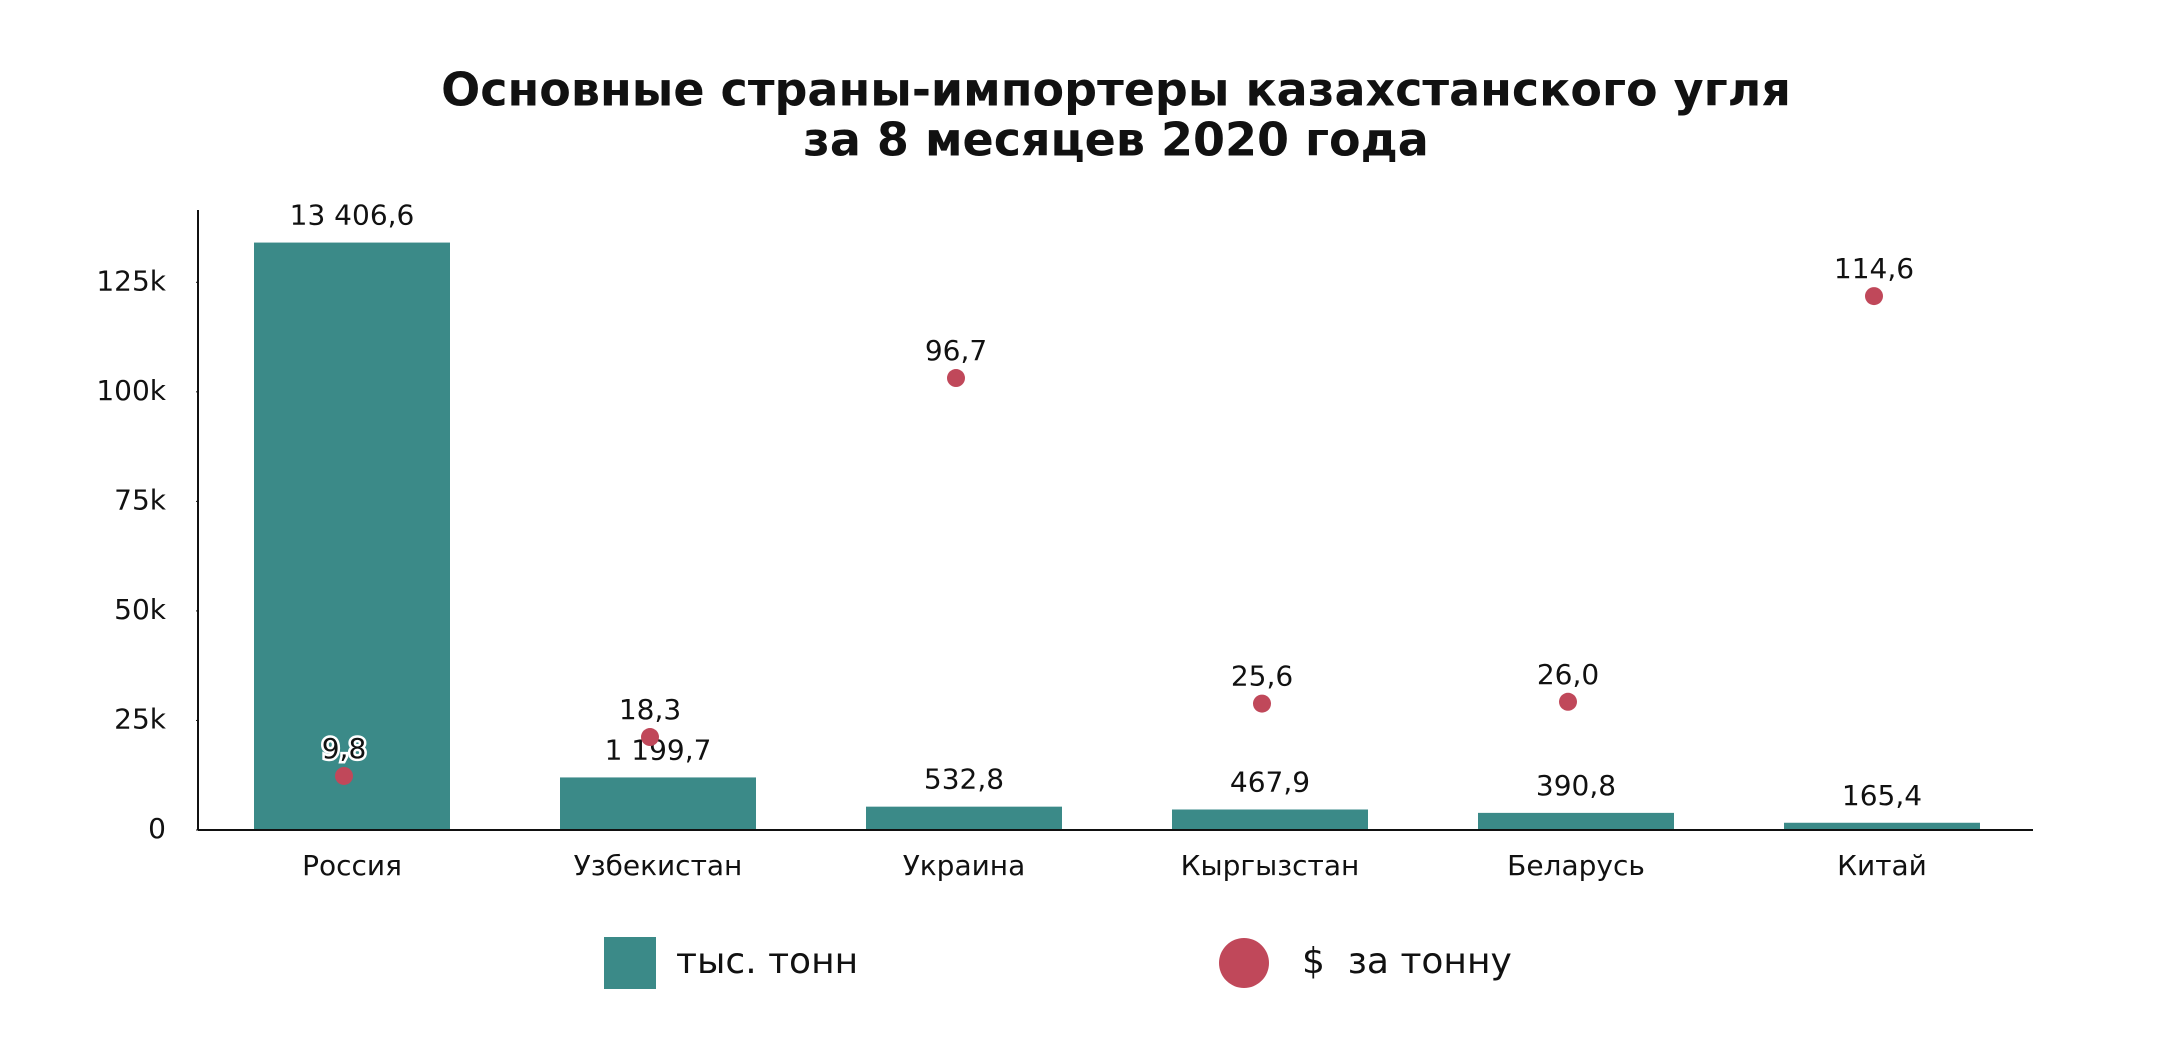 The width and height of the screenshot is (2160, 1050). I want to click on dot-value-label: 25,6, so click(1262, 676).